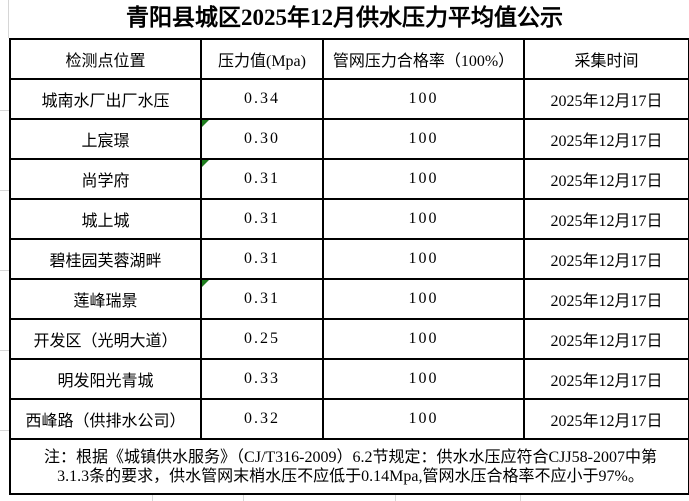 The image size is (689, 501). I want to click on cell-location: 西峰路（供排水公司）, so click(105, 419).